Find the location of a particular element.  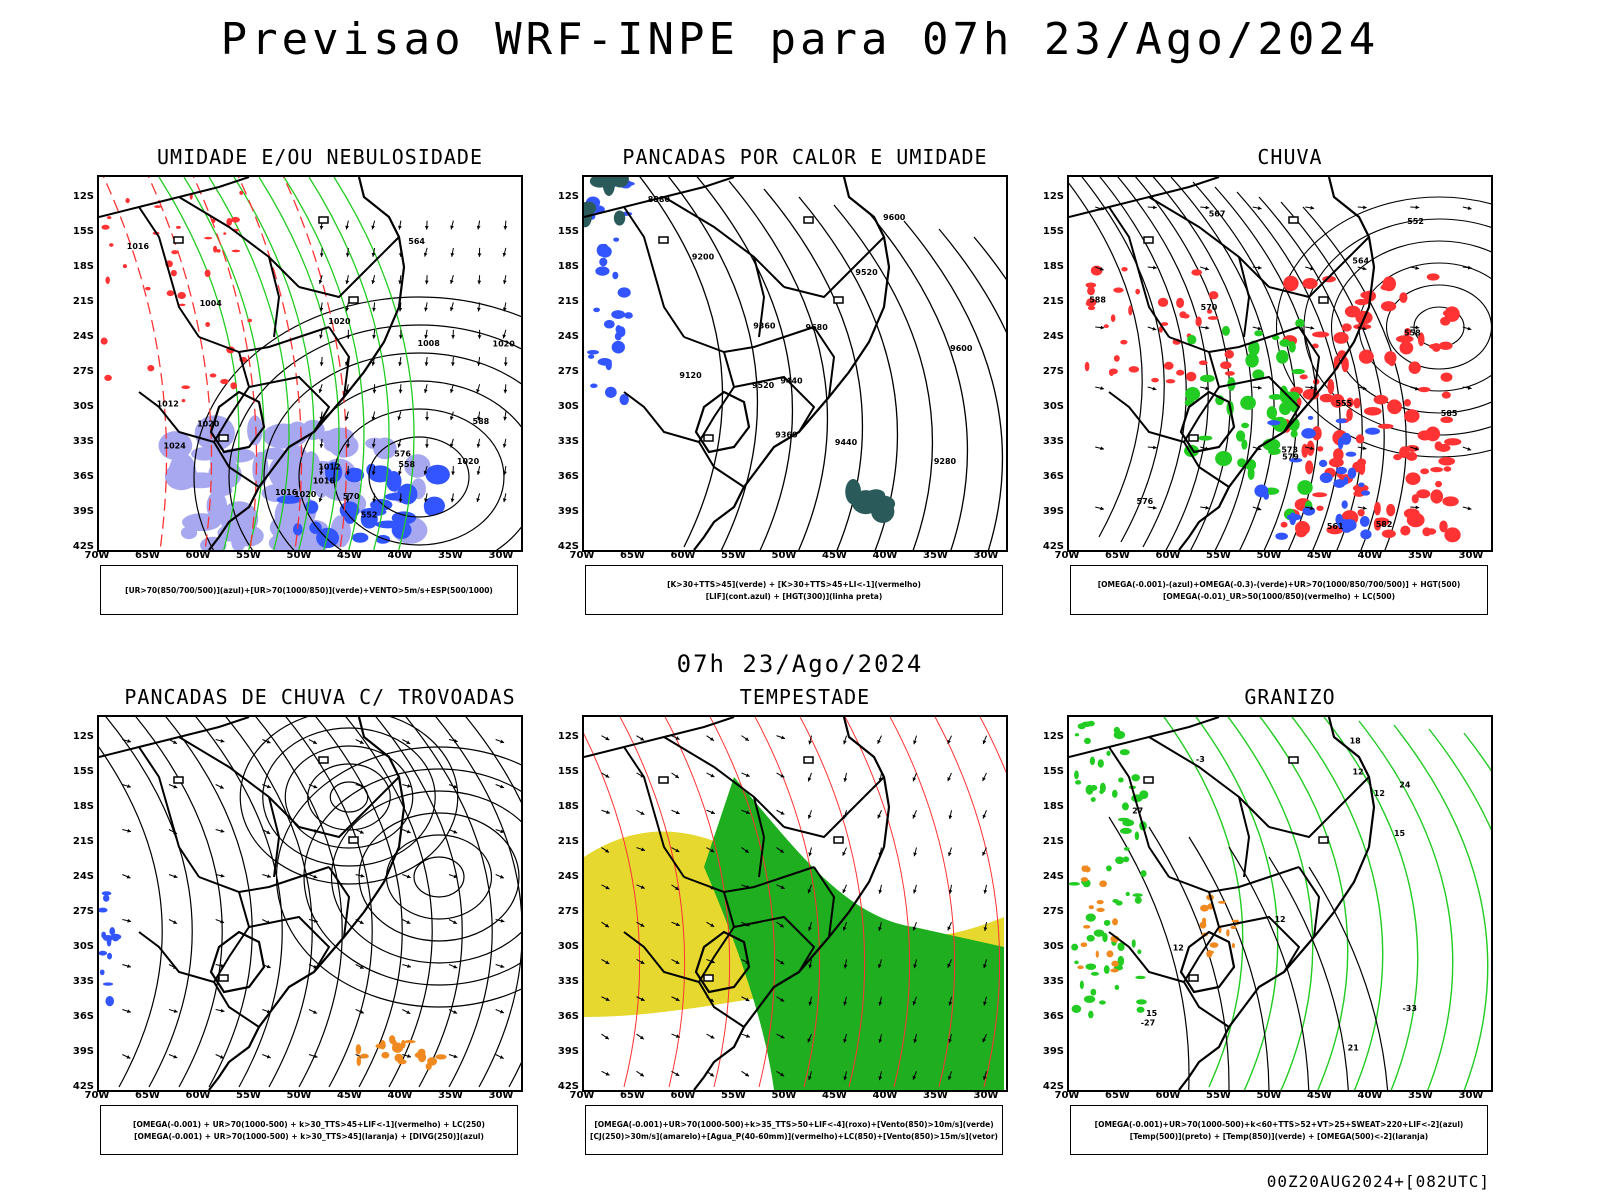

panel-title: UMIDADE E/OU NEBULOSIDADE is located at coordinates (320, 157).